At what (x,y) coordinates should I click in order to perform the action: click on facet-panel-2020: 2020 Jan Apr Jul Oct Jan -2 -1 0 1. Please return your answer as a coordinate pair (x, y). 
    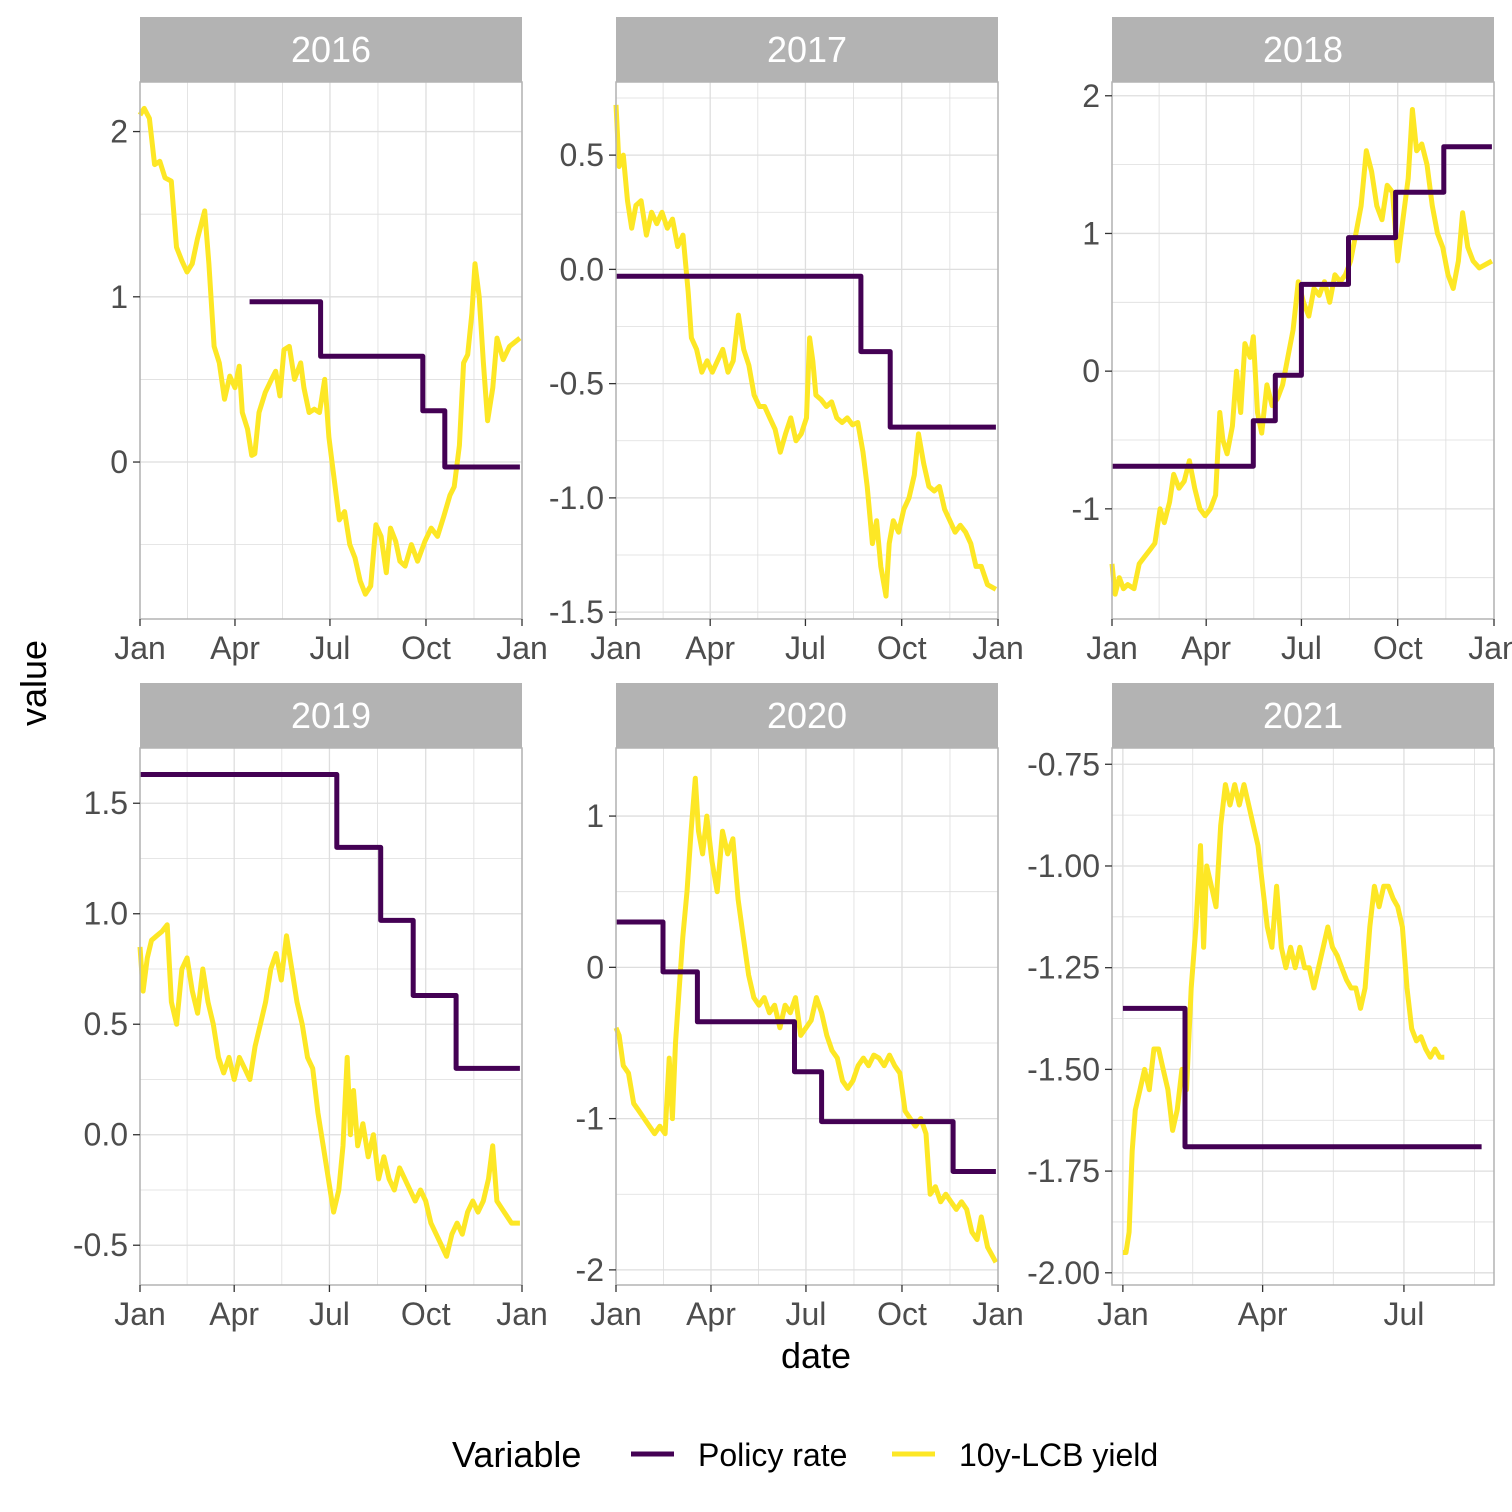
    Looking at the image, I should click on (800, 1007).